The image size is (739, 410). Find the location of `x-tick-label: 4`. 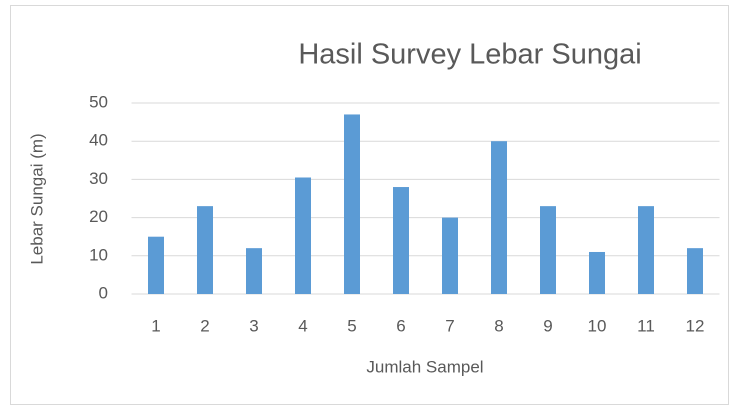

x-tick-label: 4 is located at coordinates (302, 325).